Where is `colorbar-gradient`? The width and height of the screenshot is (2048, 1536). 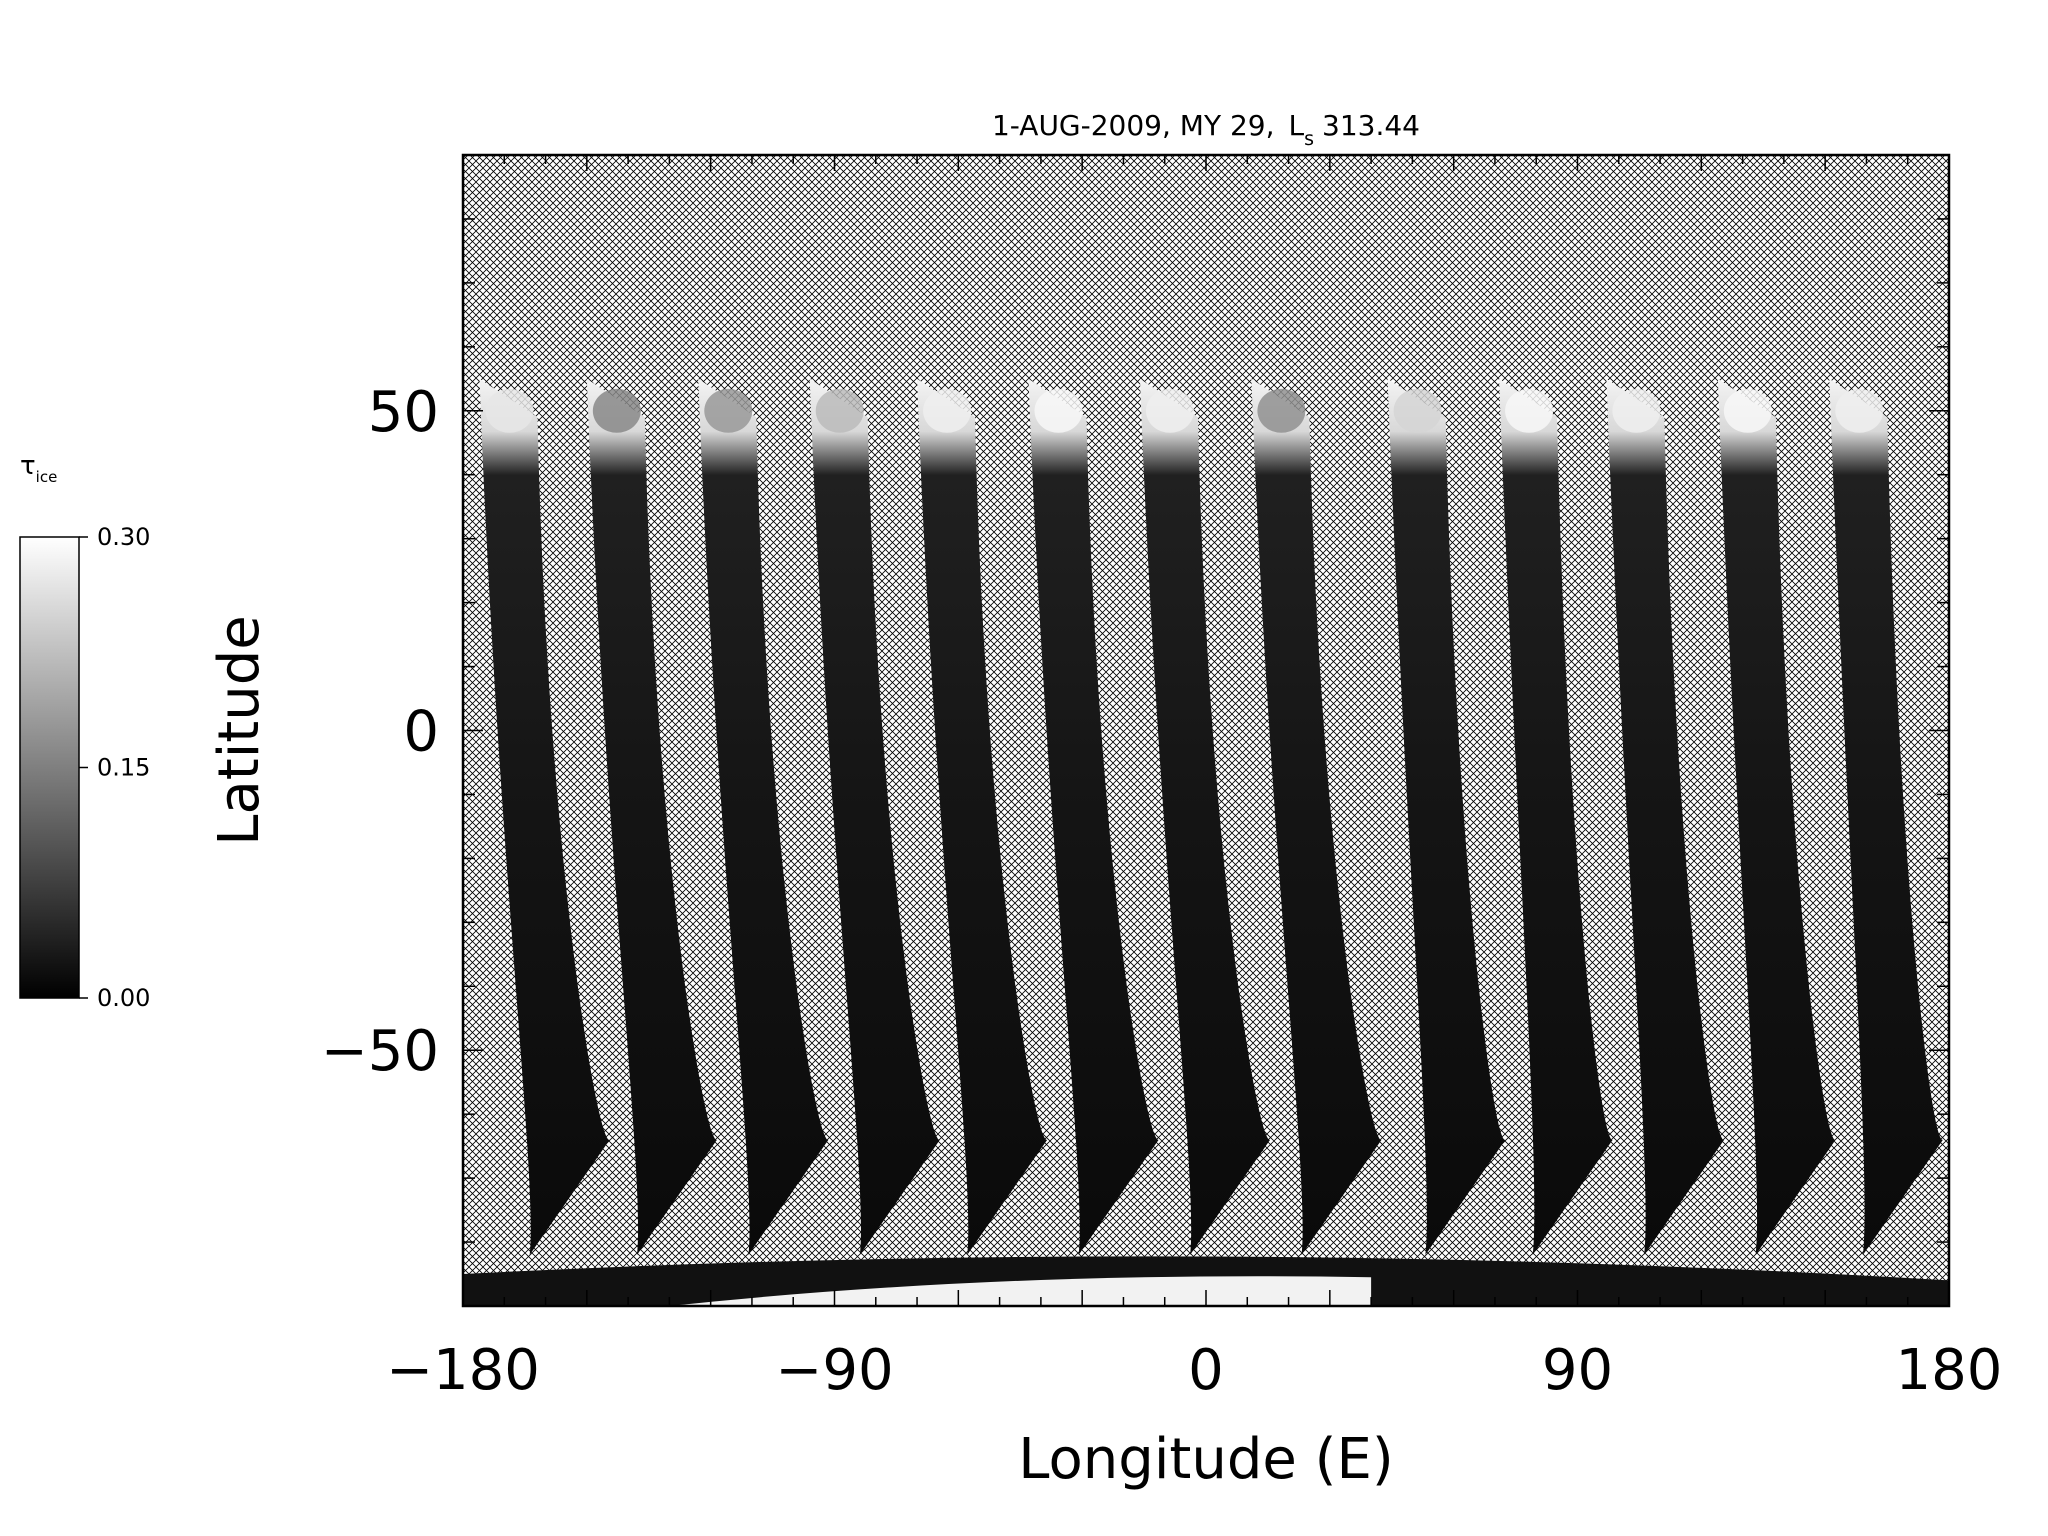
colorbar-gradient is located at coordinates (49, 767).